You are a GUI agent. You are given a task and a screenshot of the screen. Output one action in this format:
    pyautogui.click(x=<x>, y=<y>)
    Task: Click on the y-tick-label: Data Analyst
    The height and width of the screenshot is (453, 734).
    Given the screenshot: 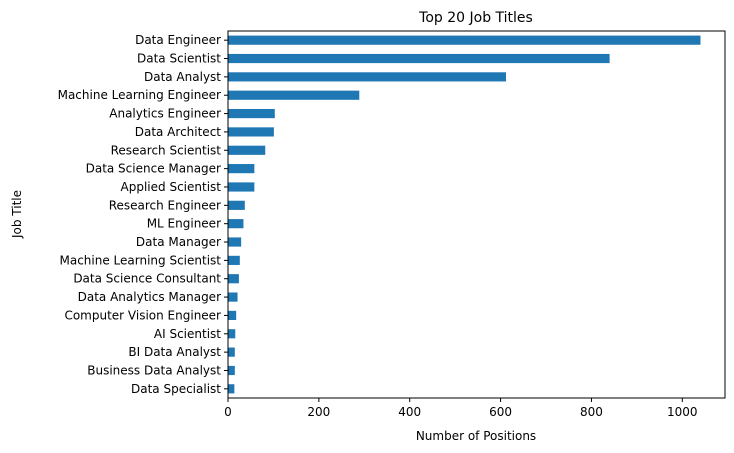 What is the action you would take?
    pyautogui.click(x=182, y=77)
    